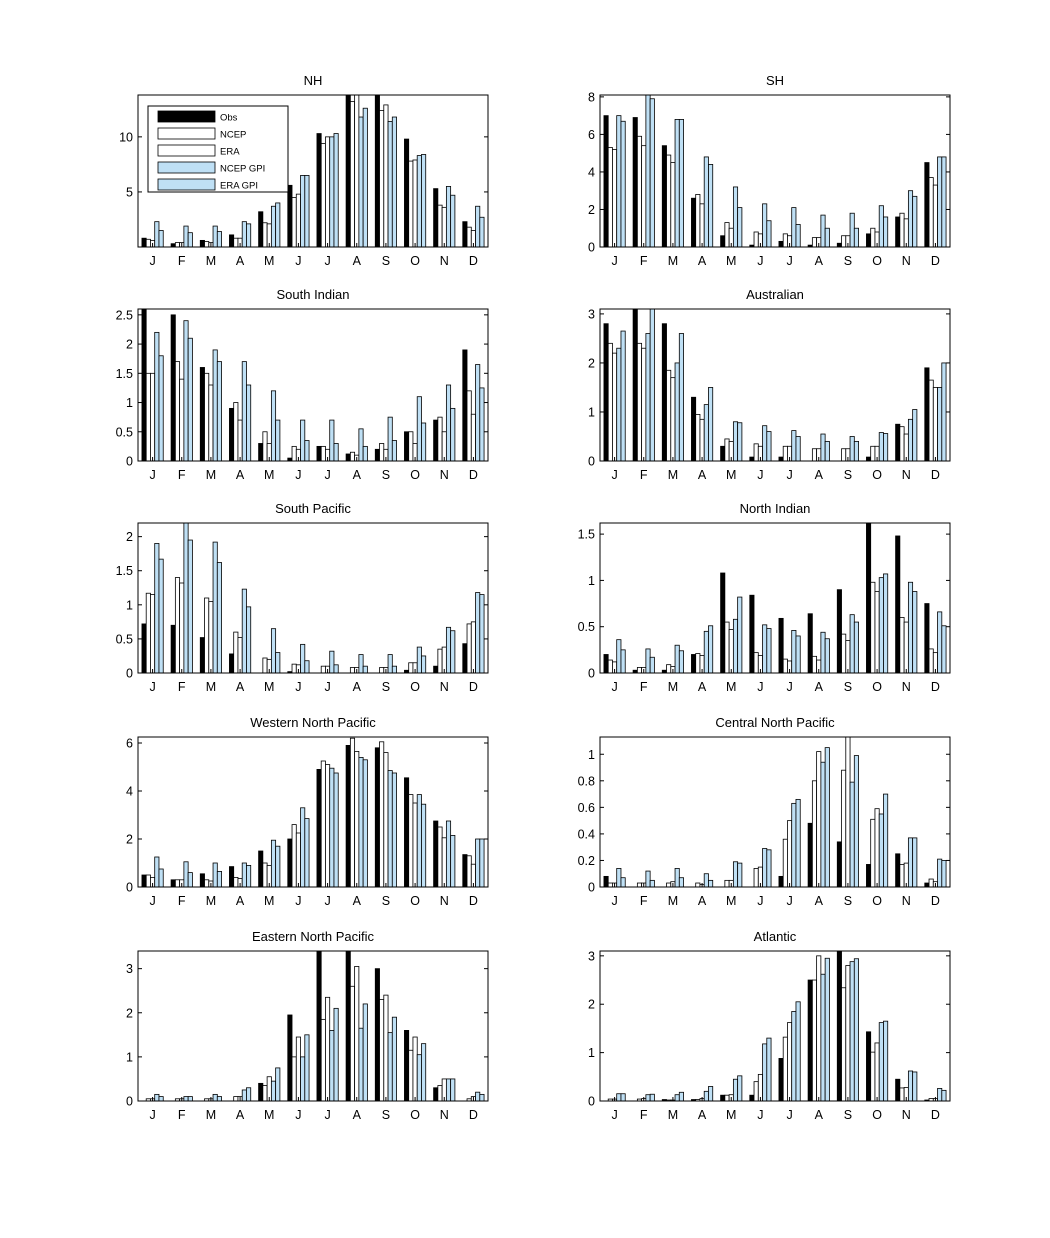 This screenshot has width=1050, height=1238. I want to click on panel-title: Australian, so click(775, 294).